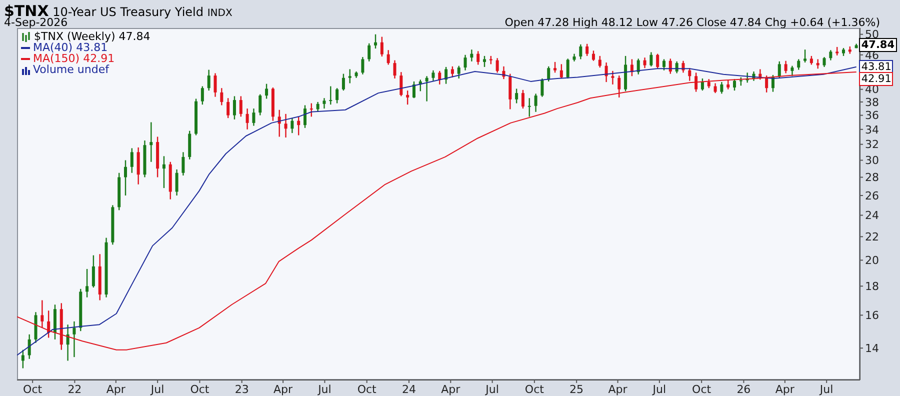 The height and width of the screenshot is (396, 900). I want to click on y-tick-label: 22, so click(872, 237).